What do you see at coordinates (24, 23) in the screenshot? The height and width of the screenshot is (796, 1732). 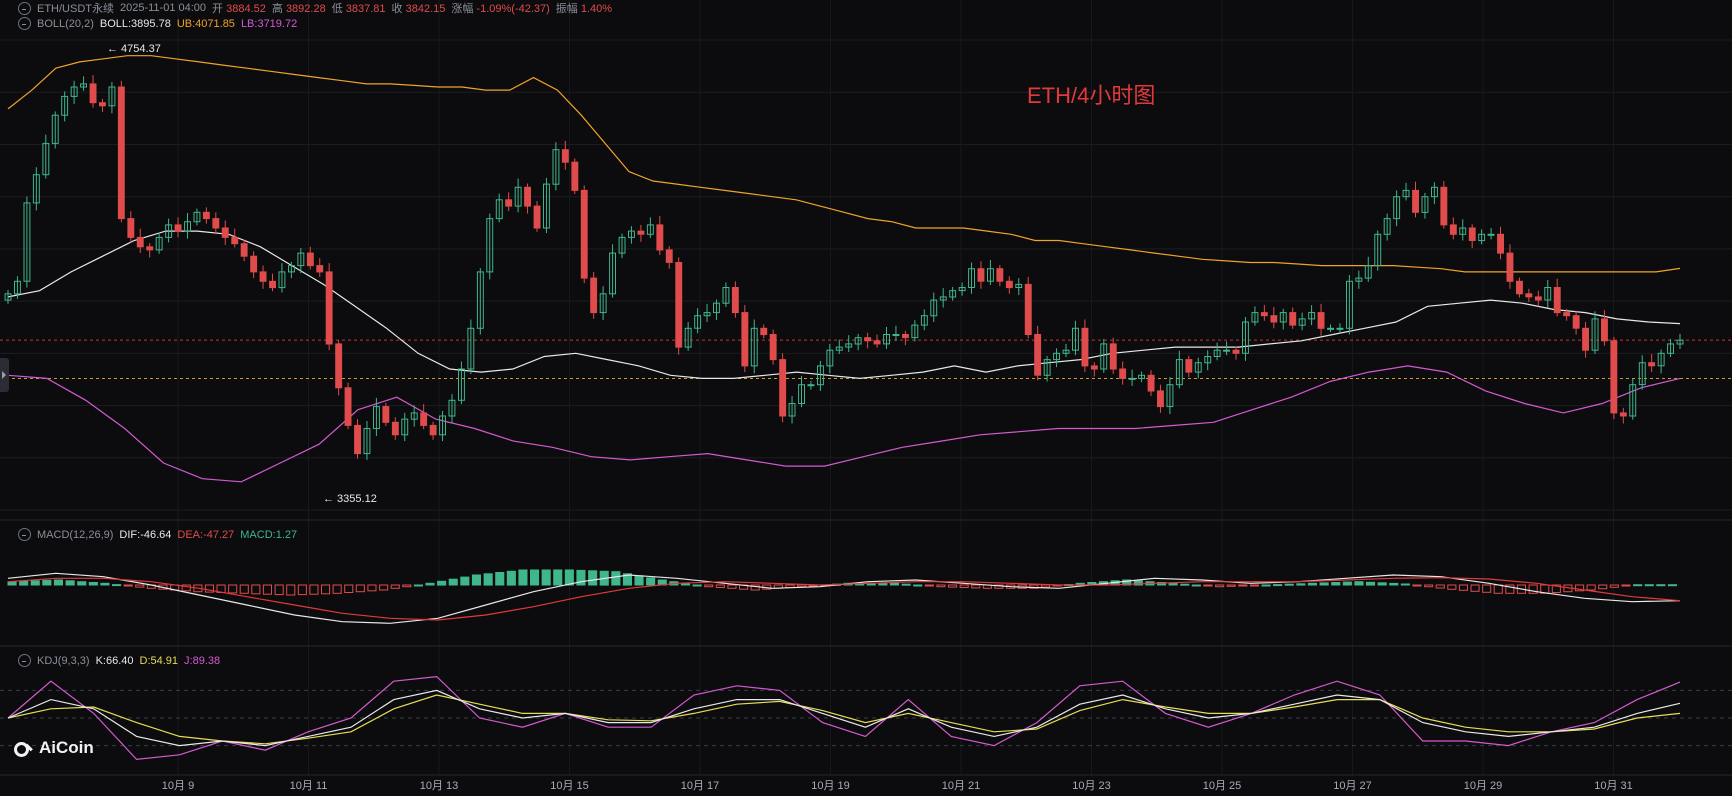 I see `boll-visibility-icon` at bounding box center [24, 23].